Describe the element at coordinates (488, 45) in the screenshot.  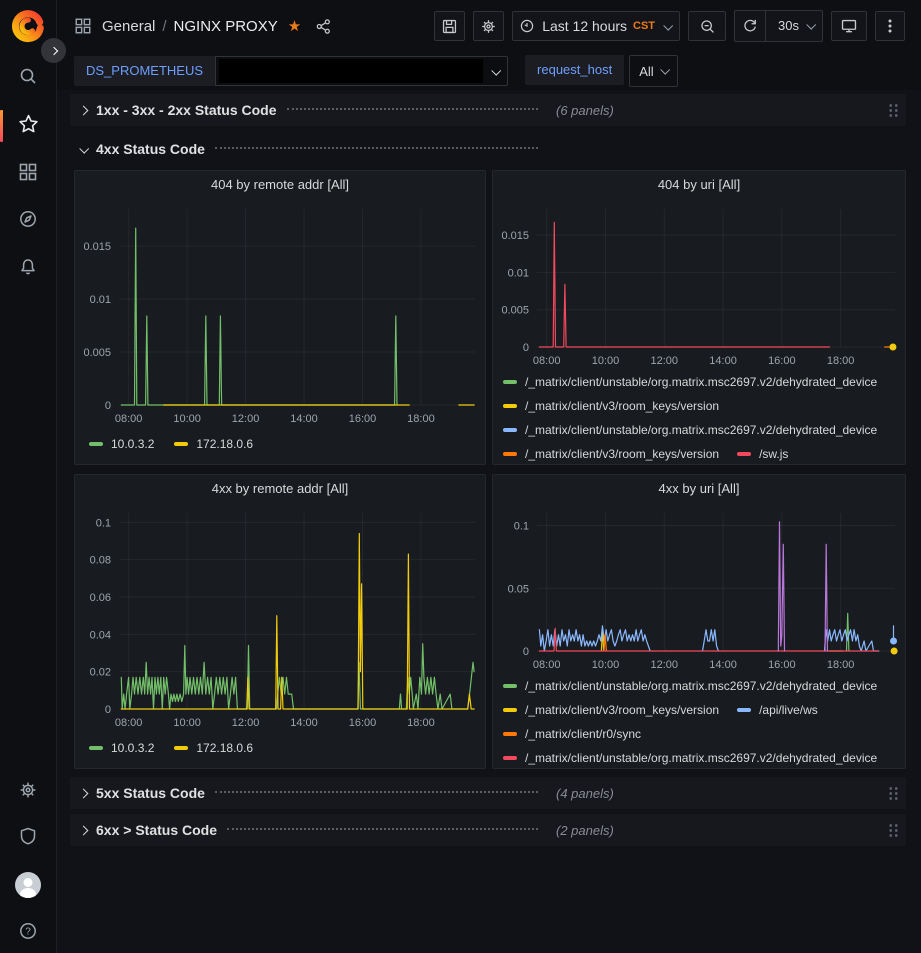
I see `top-chrome: General / NGINX PROXY ★` at that location.